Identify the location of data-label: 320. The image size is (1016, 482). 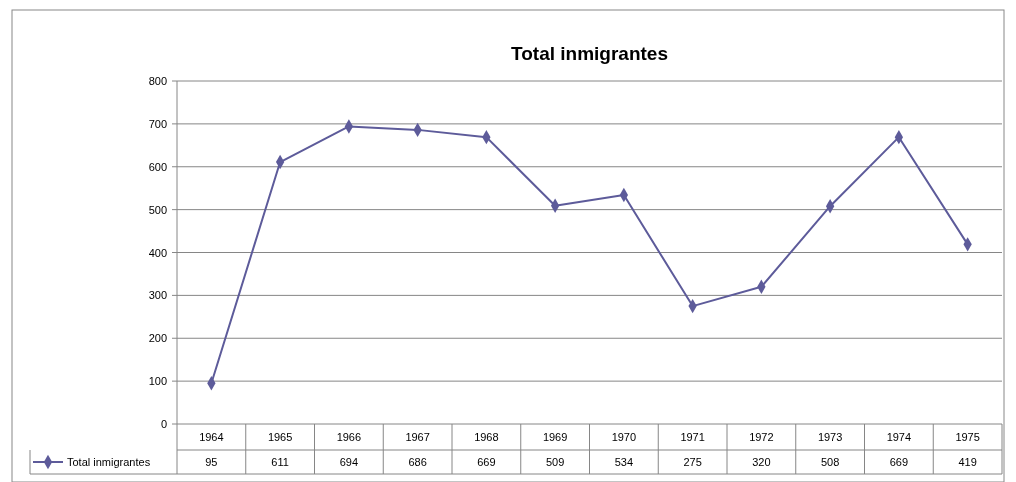
(761, 462).